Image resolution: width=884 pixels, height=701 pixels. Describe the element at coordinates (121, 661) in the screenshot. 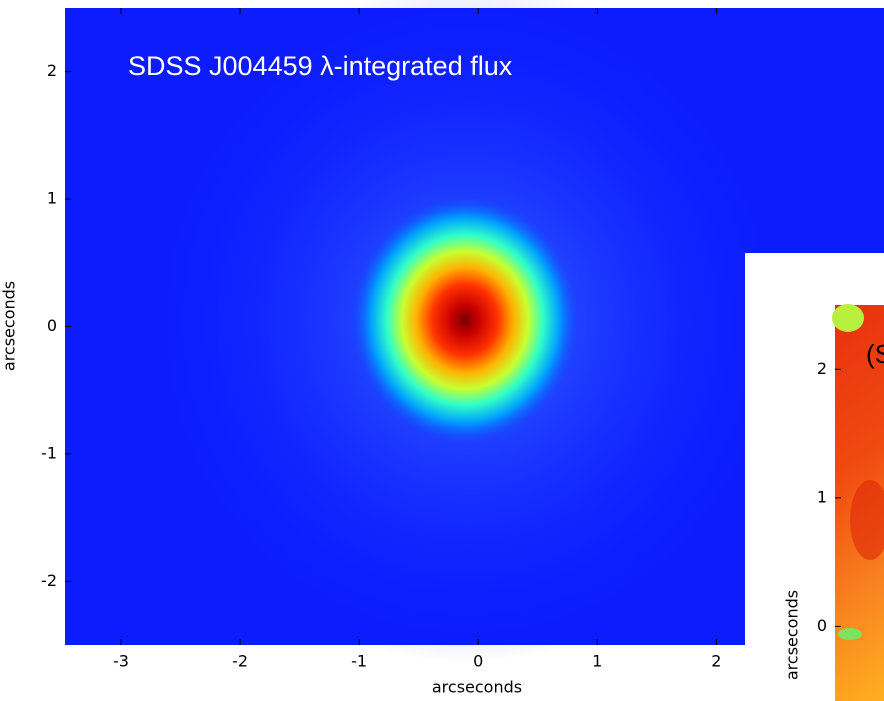

I see `x-tick-label: -3` at that location.